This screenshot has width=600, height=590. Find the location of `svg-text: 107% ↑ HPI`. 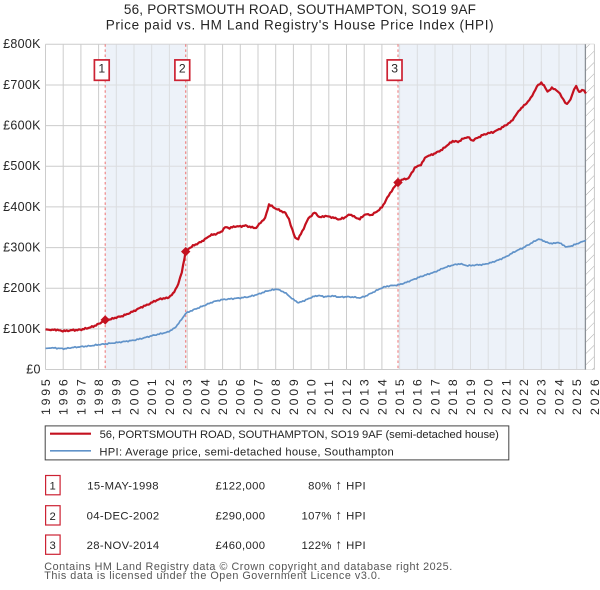

svg-text: 107% ↑ HPI is located at coordinates (333, 515).